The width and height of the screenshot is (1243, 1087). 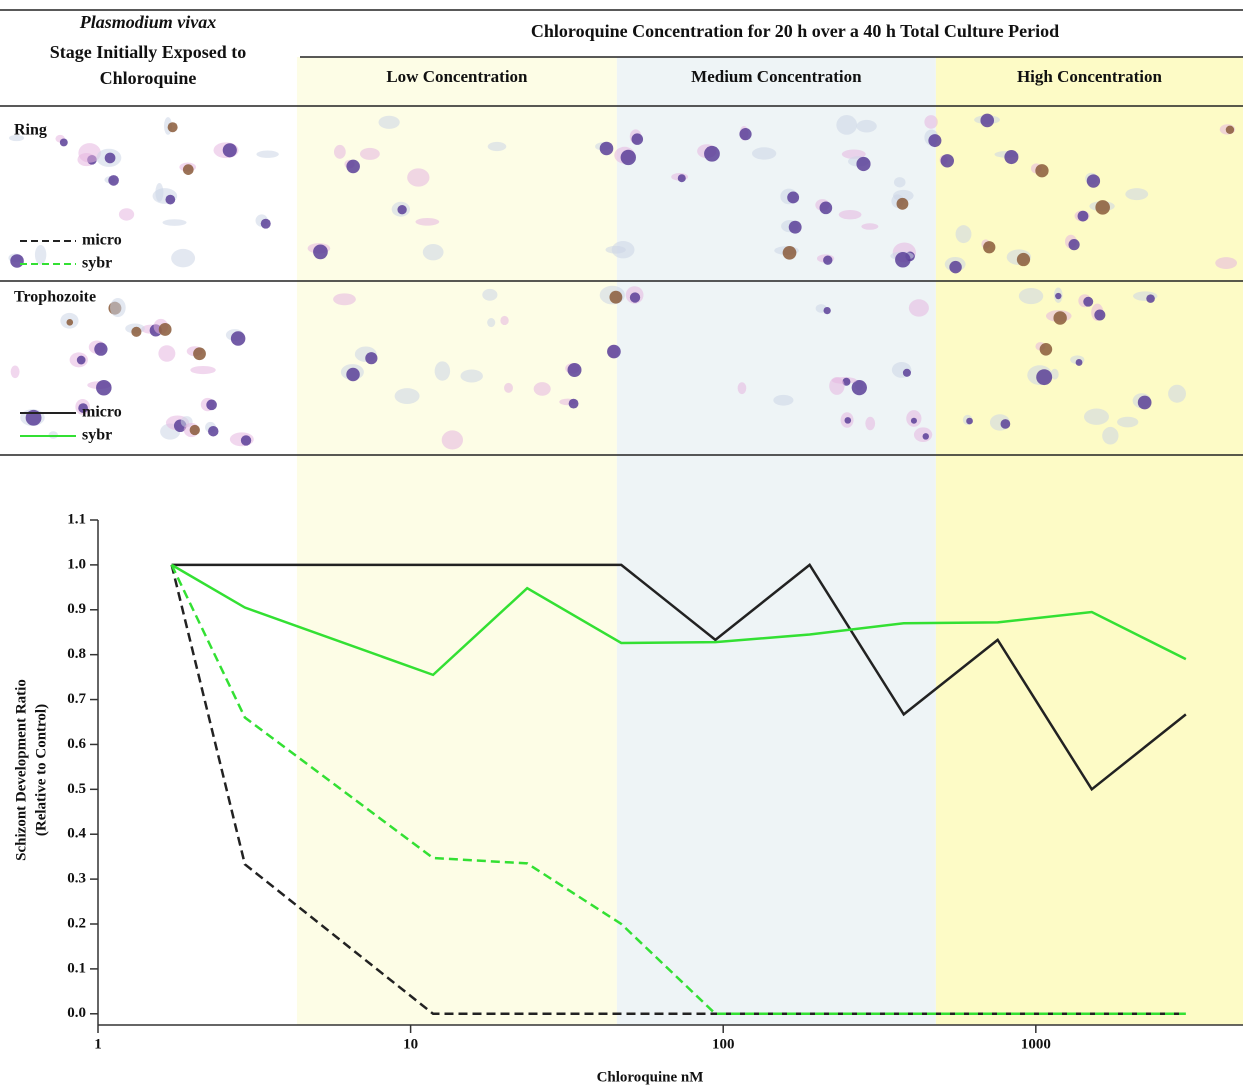 What do you see at coordinates (76, 609) in the screenshot?
I see `y-tick-label: 0.9` at bounding box center [76, 609].